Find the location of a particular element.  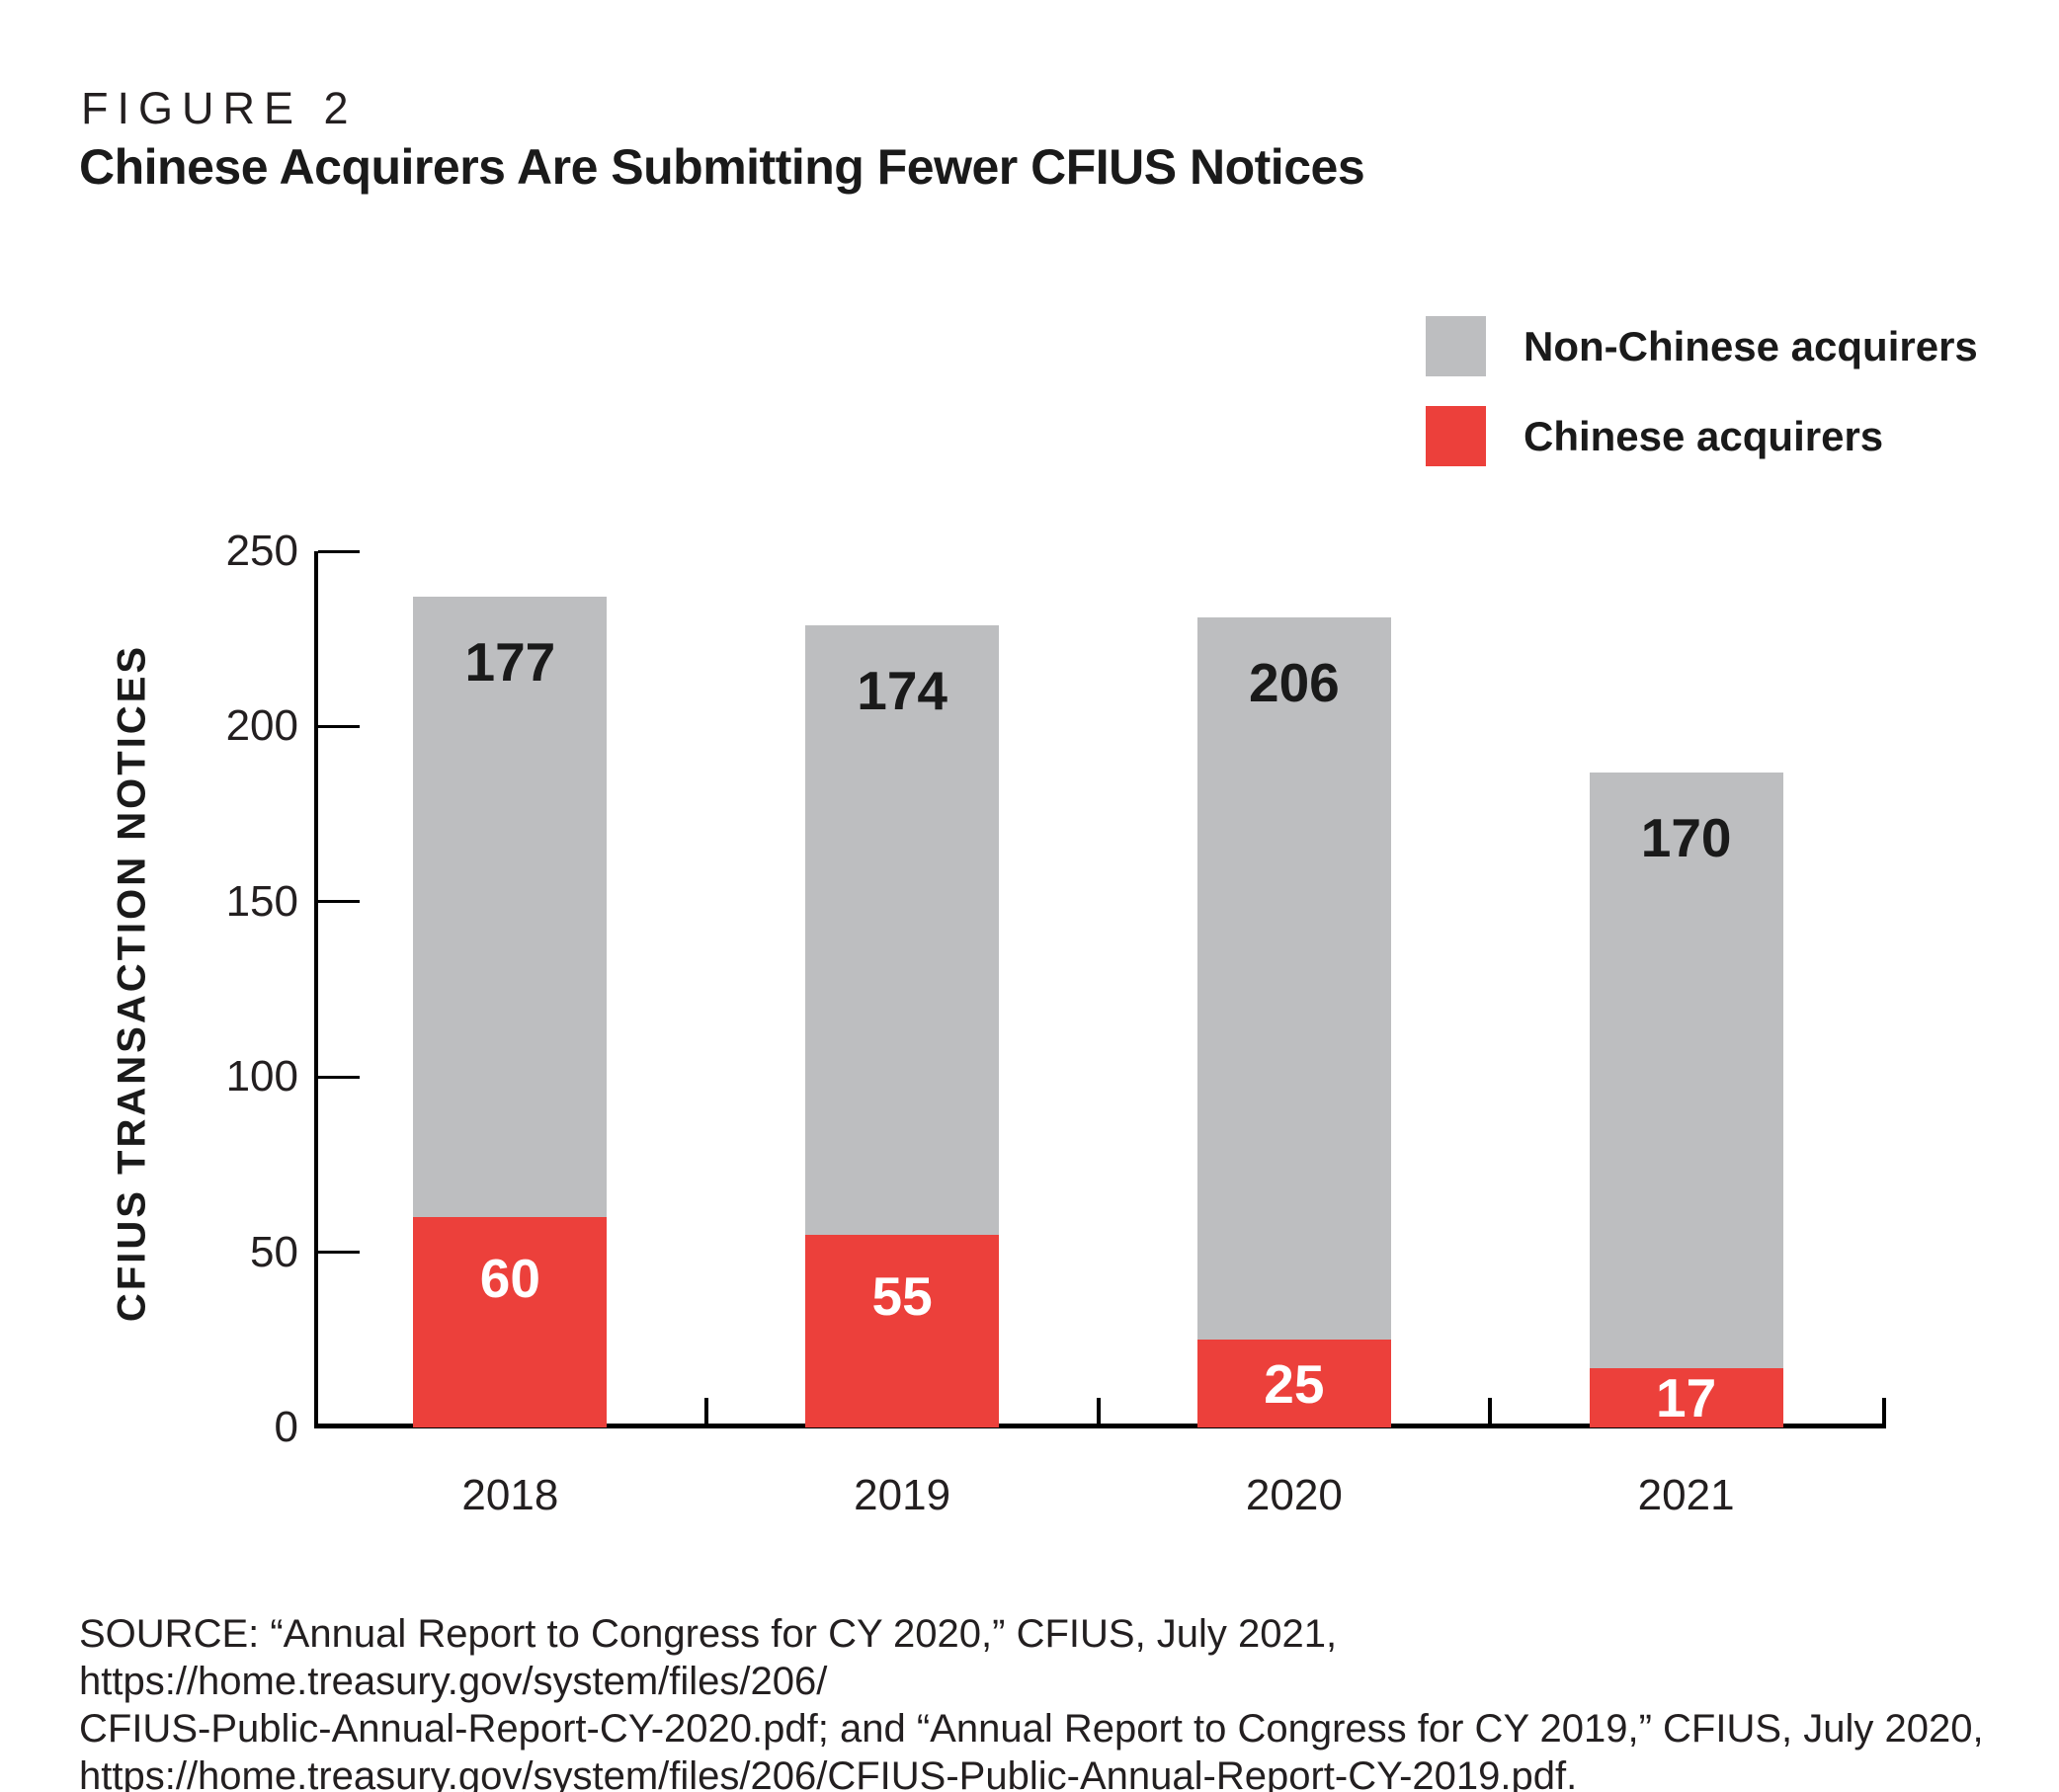

y-tick-label-200: 200 is located at coordinates (261, 726).